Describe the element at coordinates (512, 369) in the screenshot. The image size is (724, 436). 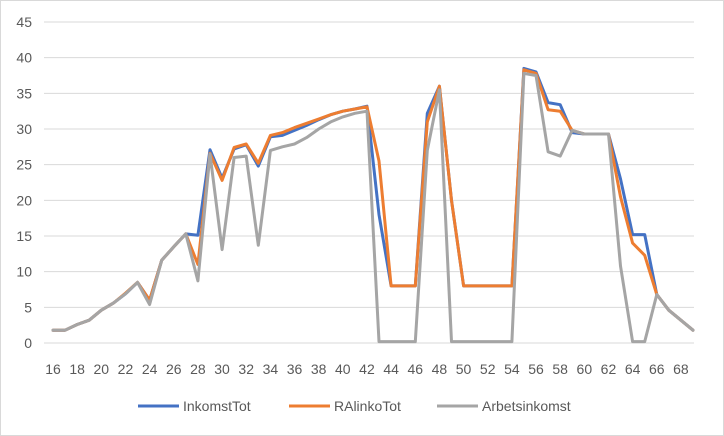
I see `x-tick-label: 54` at that location.